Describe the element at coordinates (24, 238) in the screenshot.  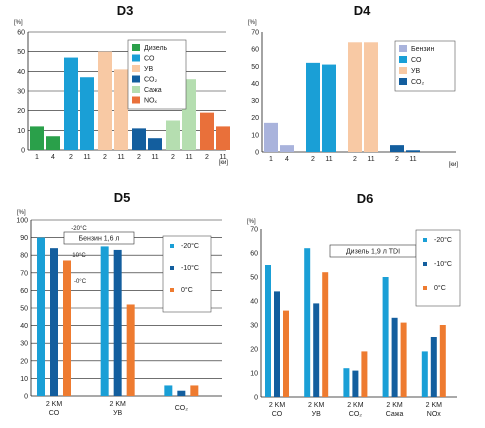
I see `y-tick-label: 90` at that location.